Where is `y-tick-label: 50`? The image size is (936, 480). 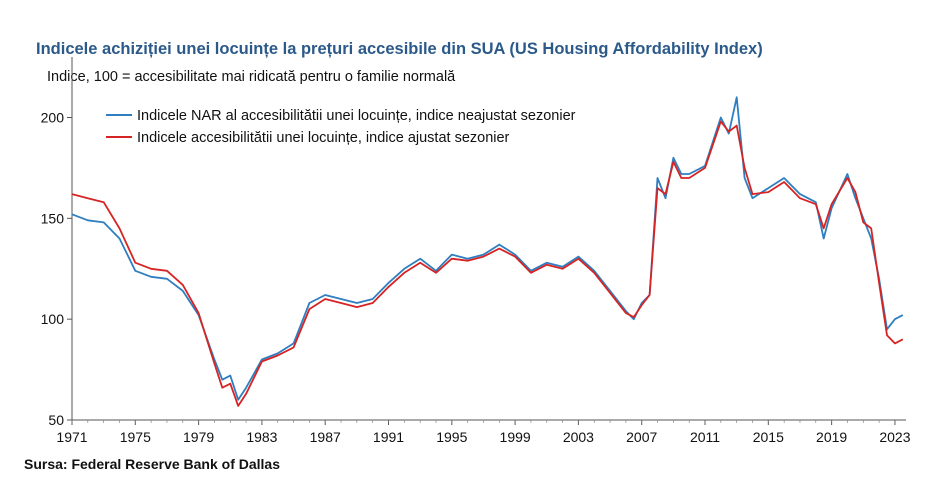
y-tick-label: 50 is located at coordinates (56, 420).